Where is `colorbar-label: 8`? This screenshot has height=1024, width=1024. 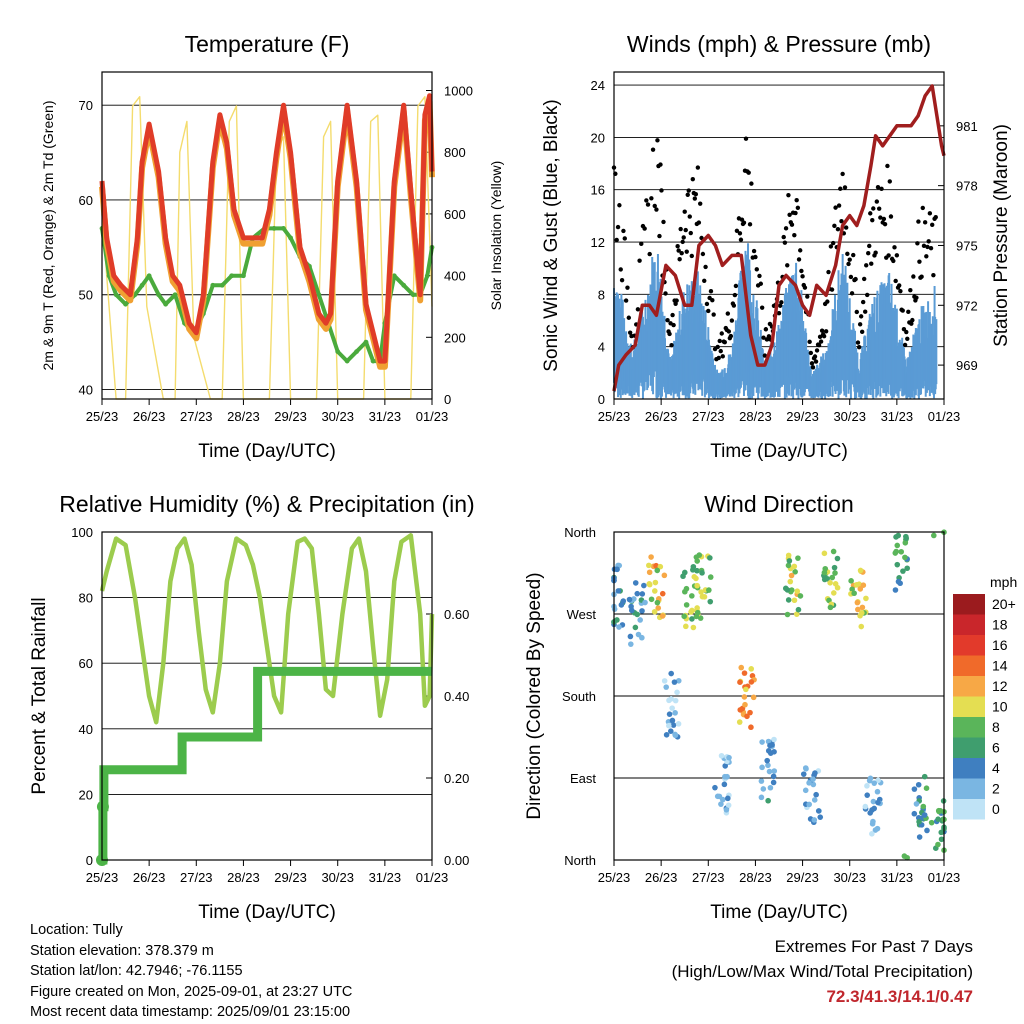
colorbar-label: 8 is located at coordinates (996, 727).